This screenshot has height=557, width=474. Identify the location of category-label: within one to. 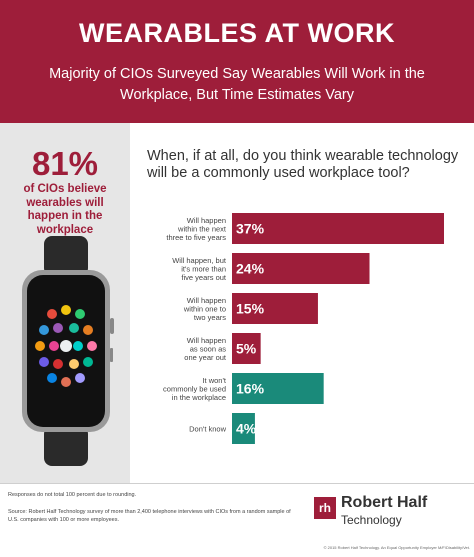
(204, 309).